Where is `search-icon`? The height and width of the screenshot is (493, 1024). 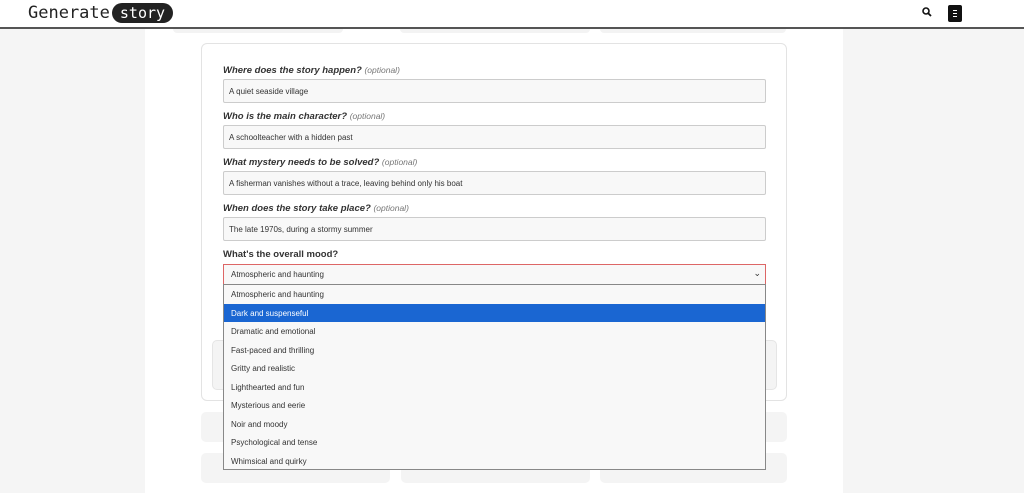
search-icon is located at coordinates (927, 12).